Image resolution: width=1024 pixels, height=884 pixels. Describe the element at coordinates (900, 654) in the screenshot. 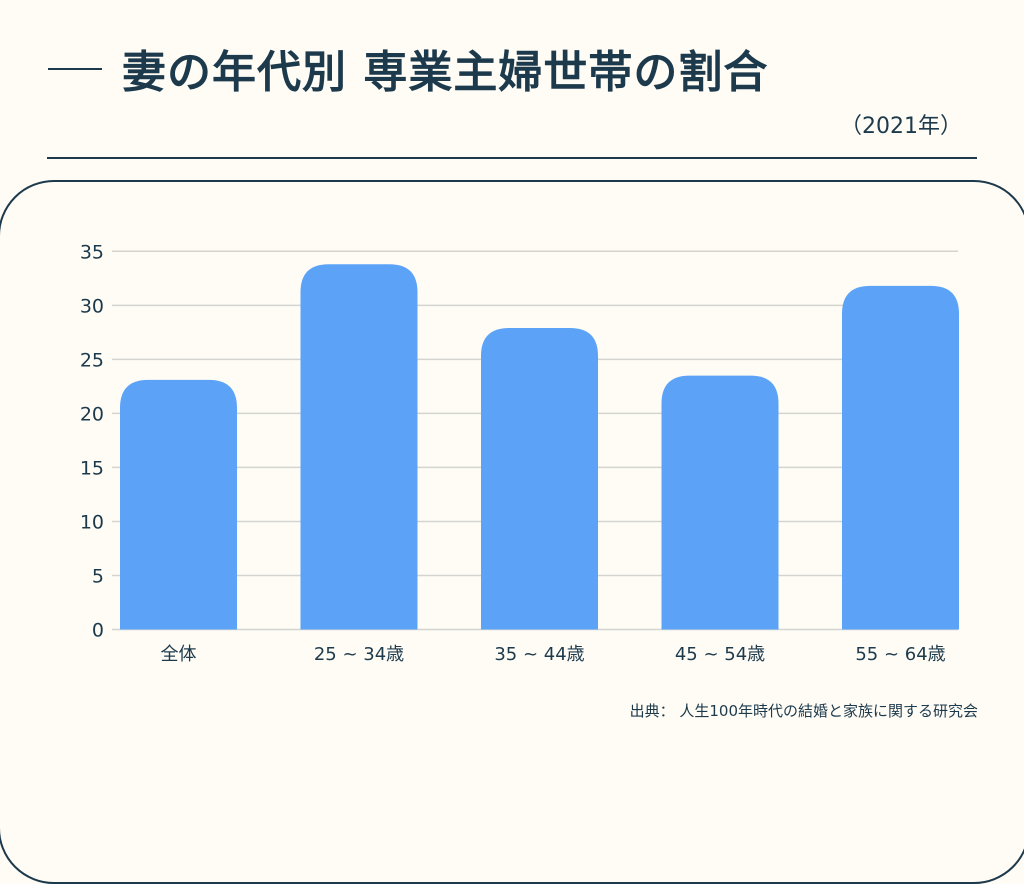

I see `x-tick-label: 55 ~ 64歳` at that location.